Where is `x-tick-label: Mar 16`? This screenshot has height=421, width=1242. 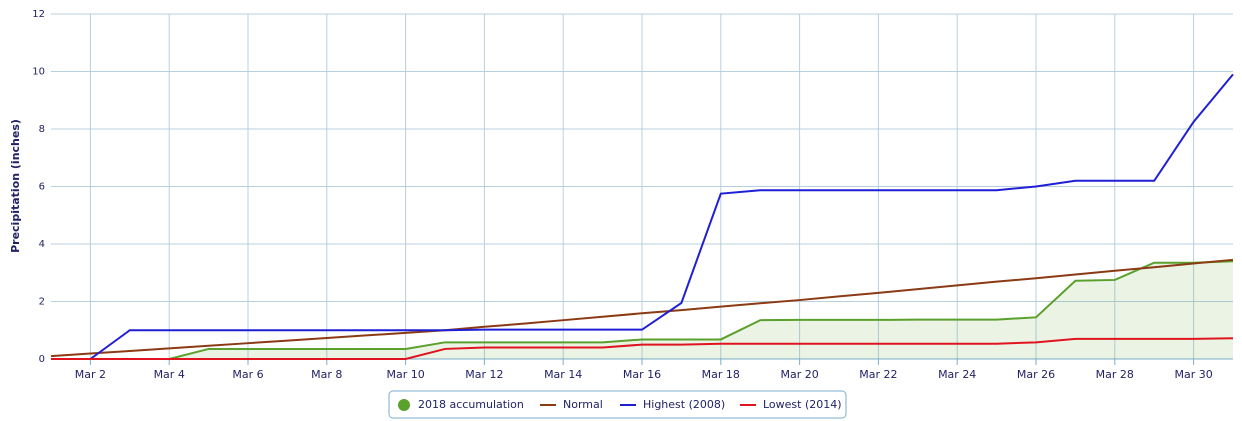 x-tick-label: Mar 16 is located at coordinates (642, 374).